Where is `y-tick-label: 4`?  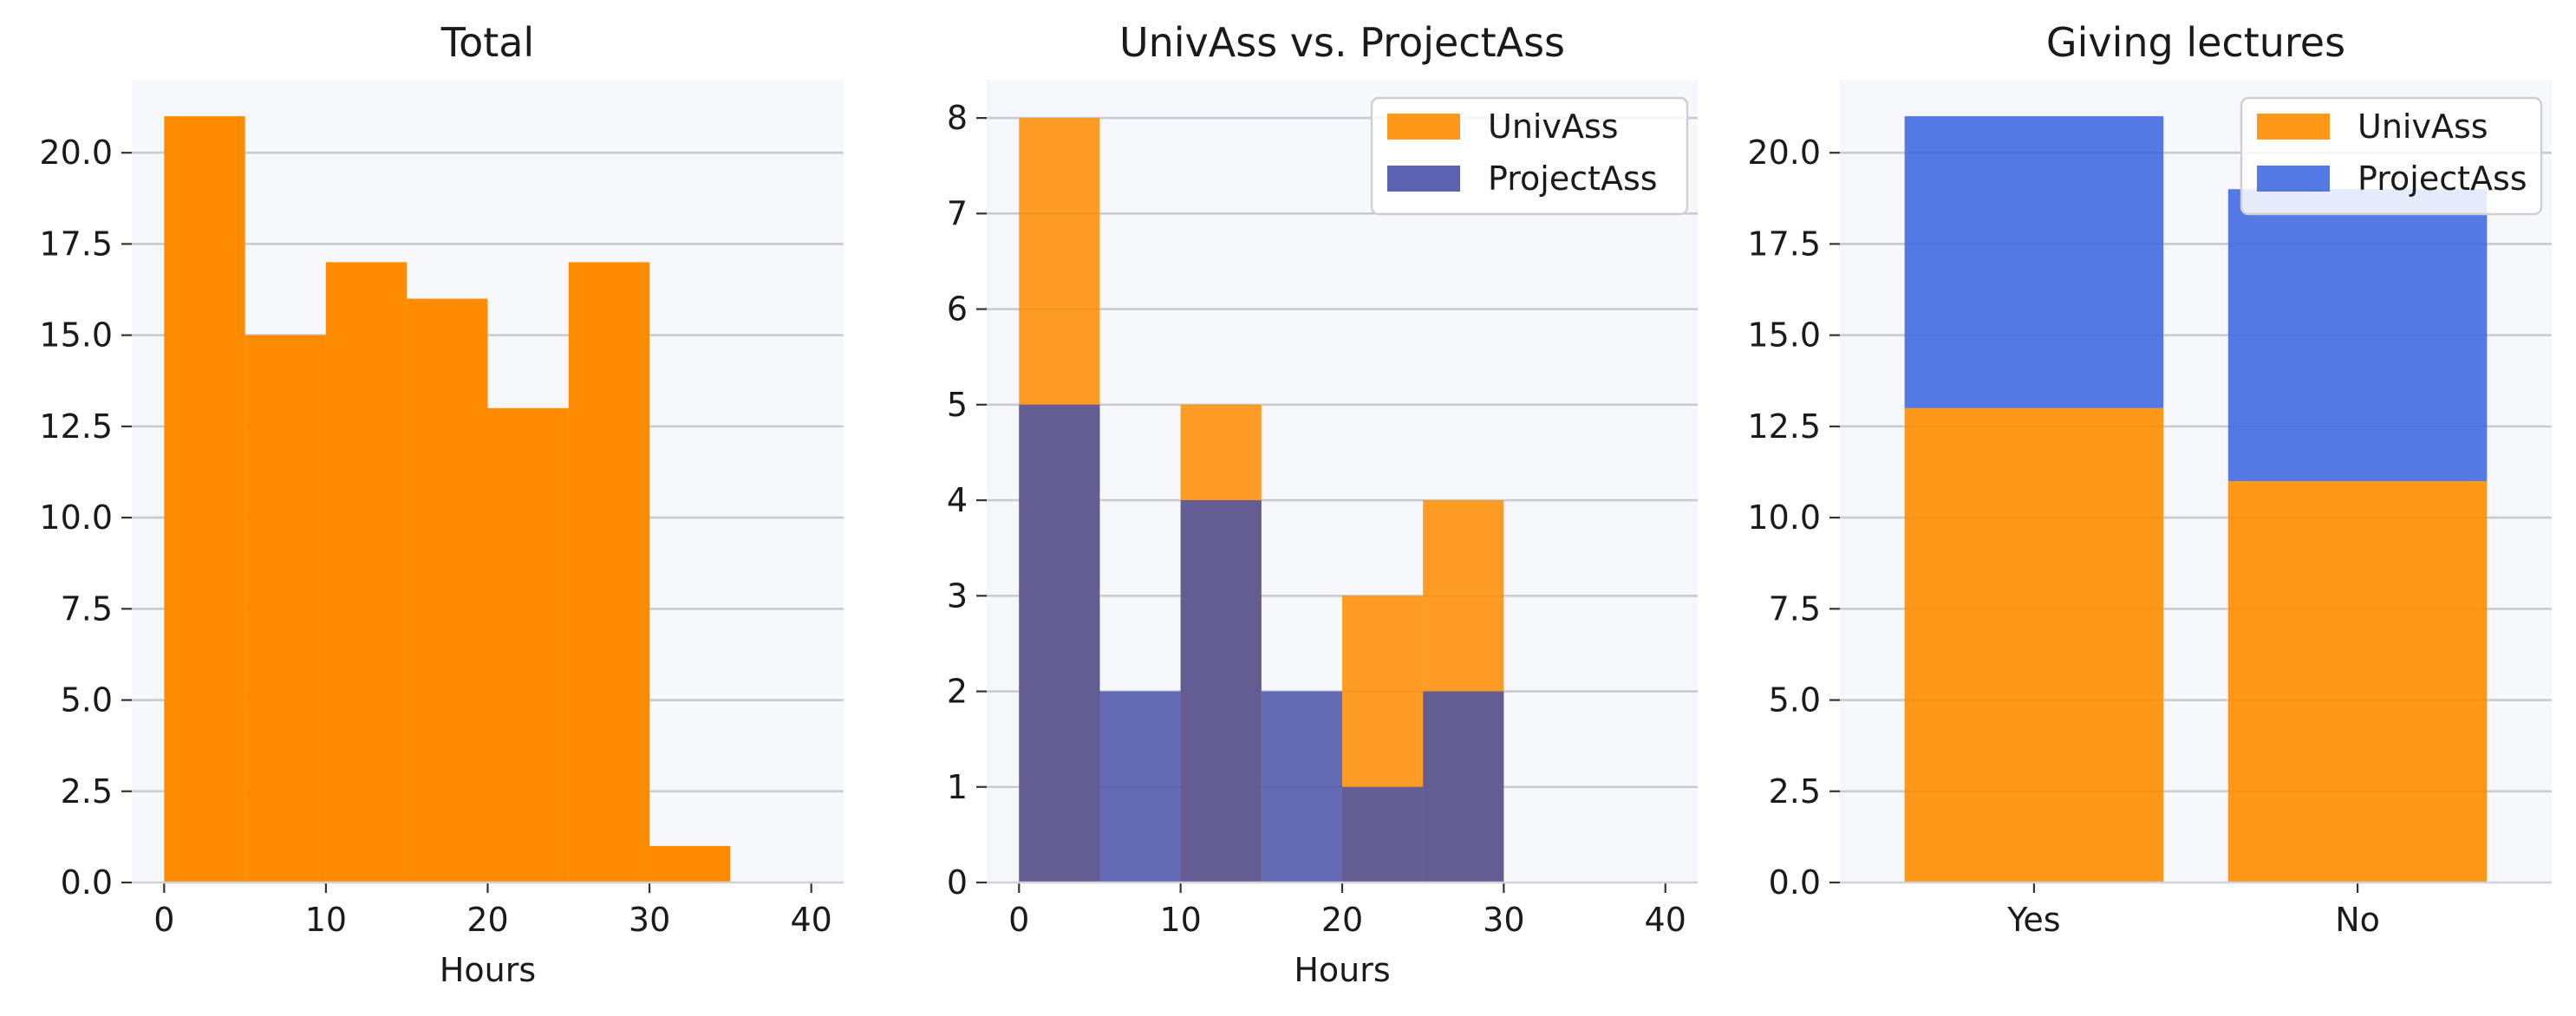 y-tick-label: 4 is located at coordinates (958, 500).